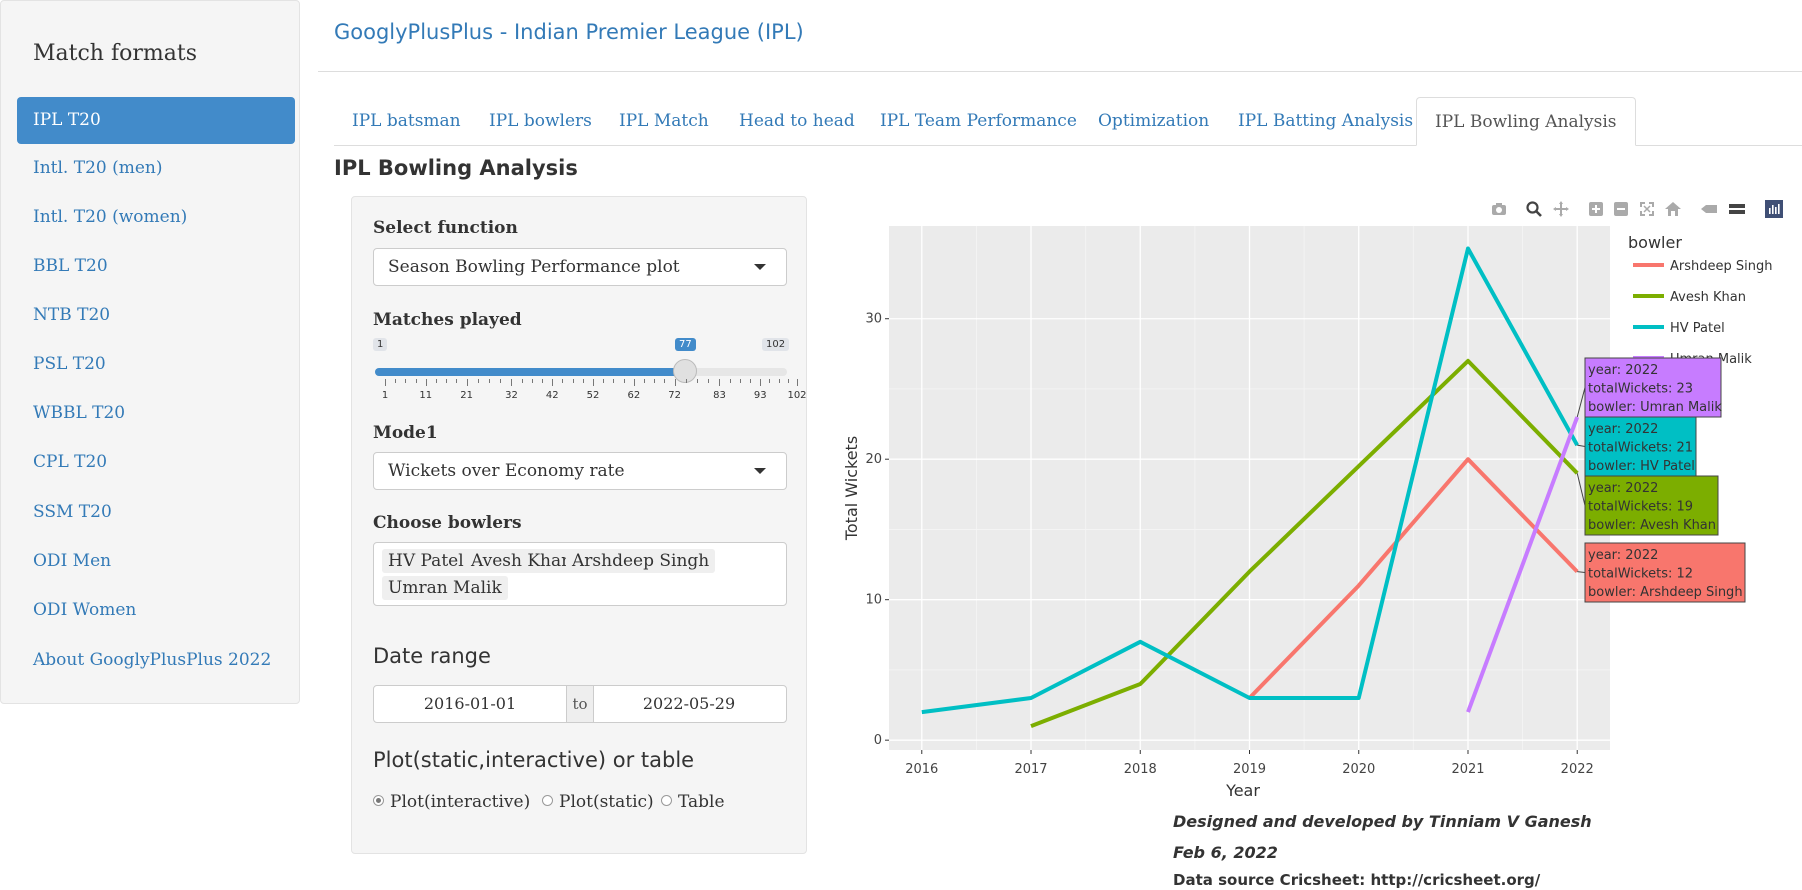  I want to click on zoom-out-icon, so click(1621, 209).